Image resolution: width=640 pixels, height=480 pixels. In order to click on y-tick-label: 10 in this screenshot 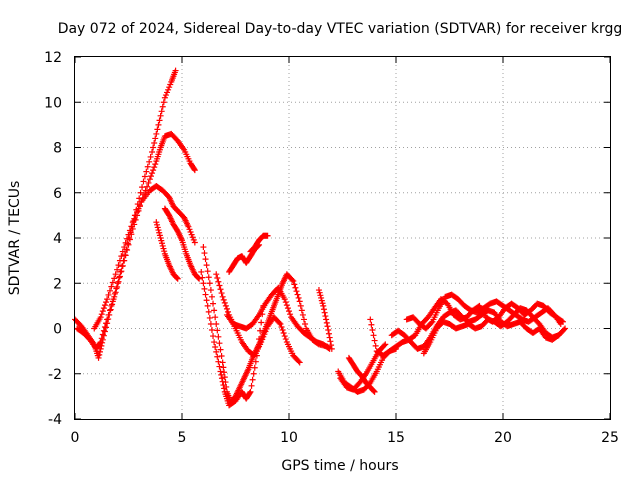, I will do `click(53, 103)`.